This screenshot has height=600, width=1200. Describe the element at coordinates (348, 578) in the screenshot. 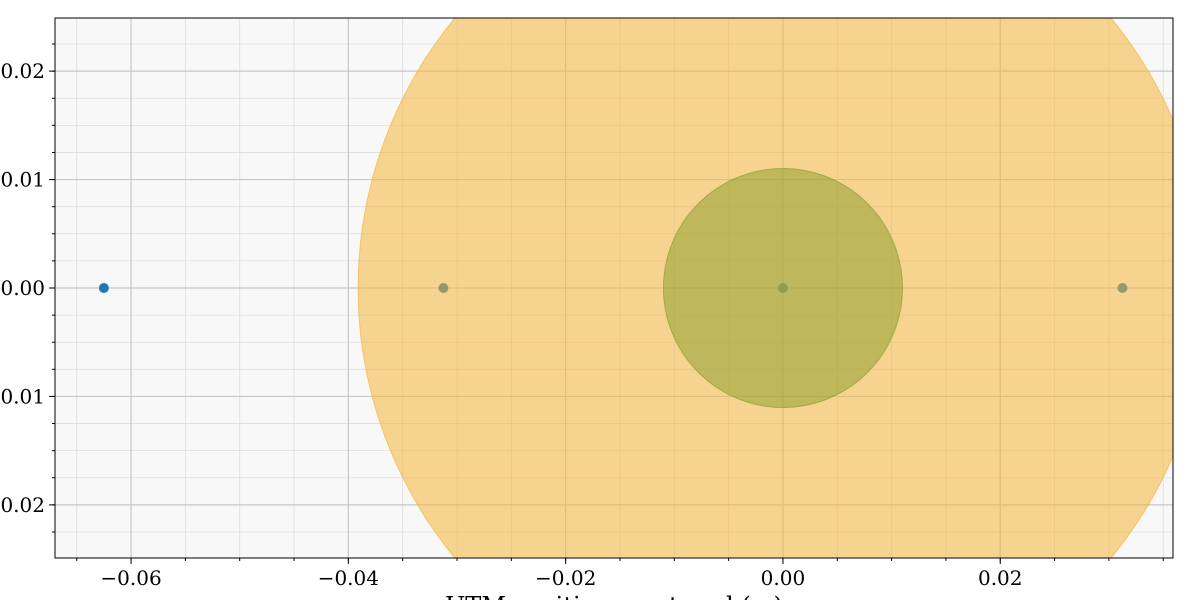

I see `x-tick-label: −0.04` at that location.